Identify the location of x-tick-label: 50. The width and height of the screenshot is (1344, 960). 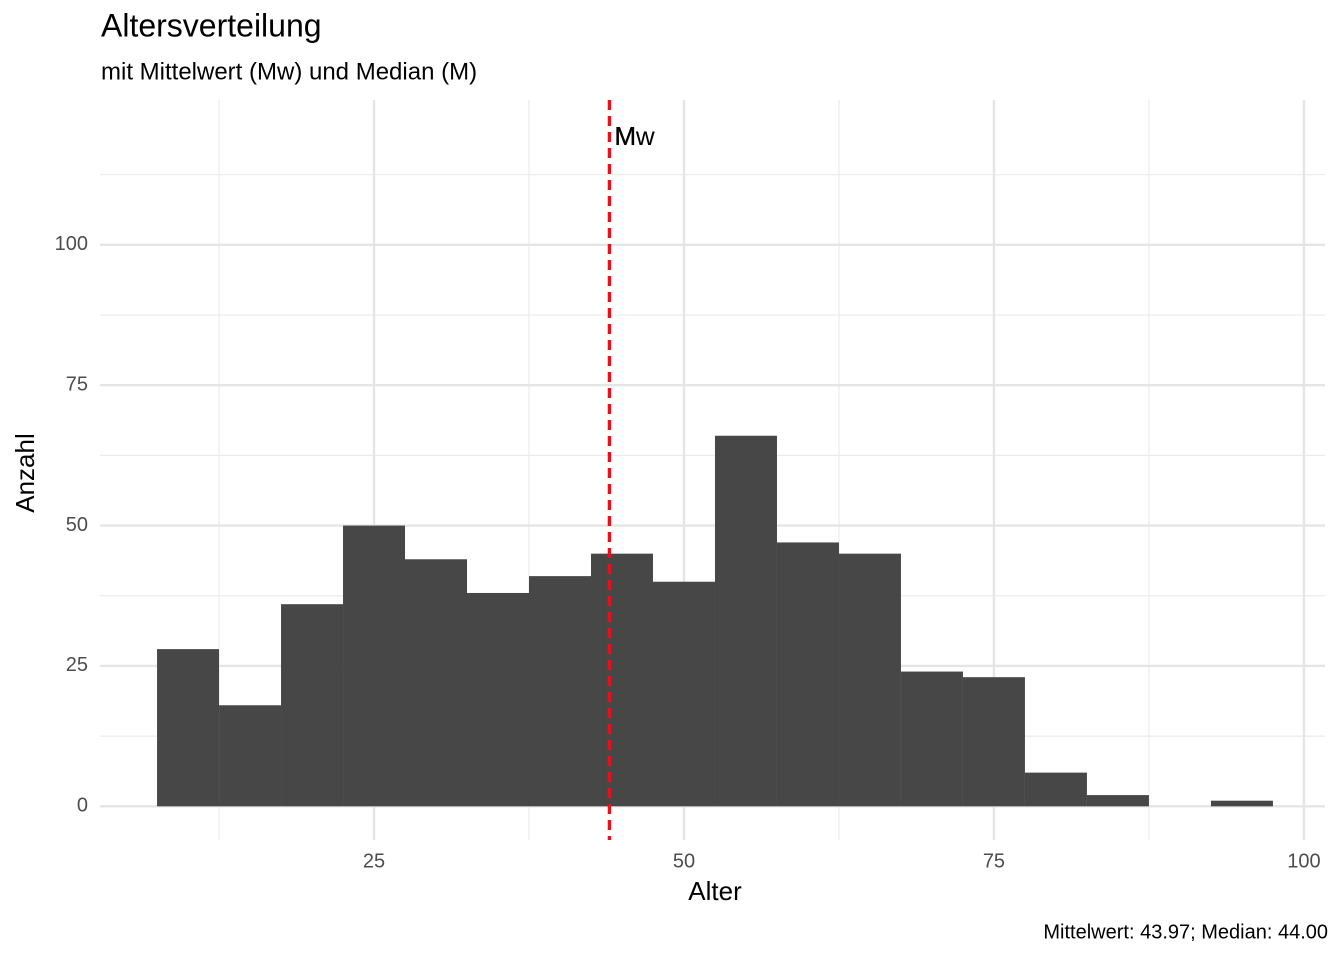
(684, 861).